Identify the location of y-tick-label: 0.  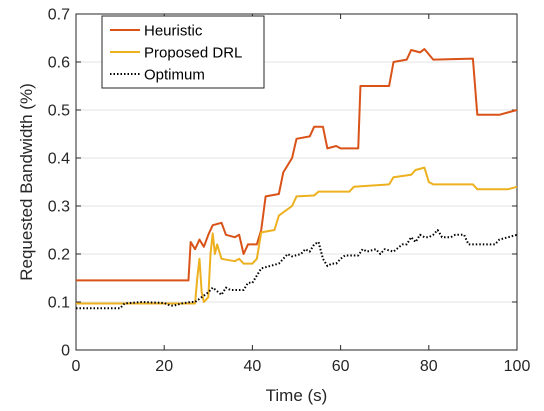
(65, 351).